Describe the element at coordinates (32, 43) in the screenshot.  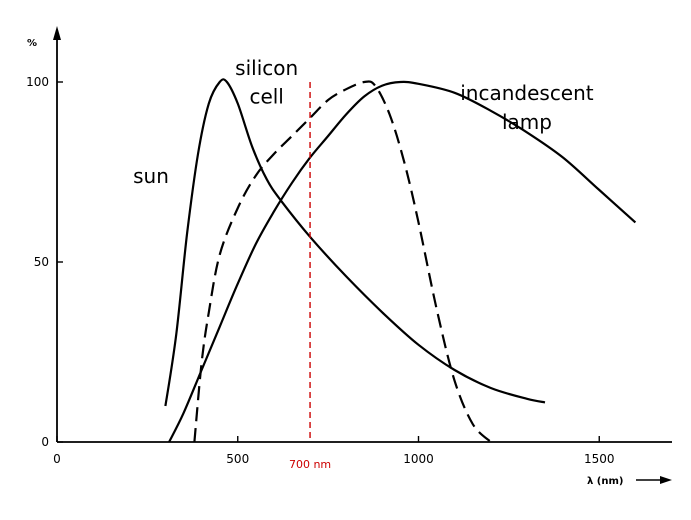
I see `y-axis-label: %` at that location.